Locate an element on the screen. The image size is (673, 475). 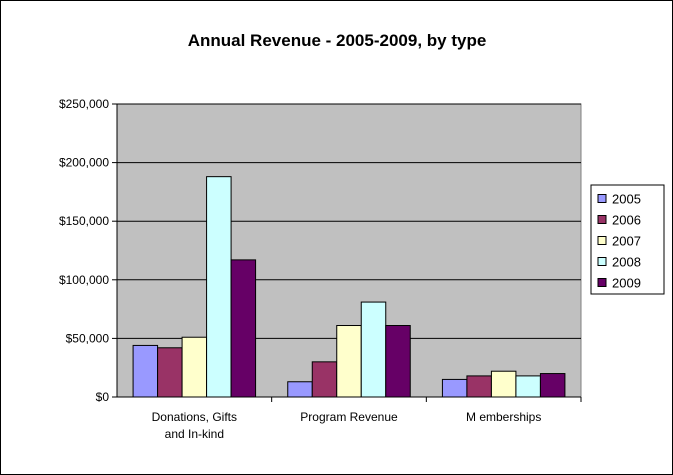
y-tick-label: $250,000 is located at coordinates (84, 104).